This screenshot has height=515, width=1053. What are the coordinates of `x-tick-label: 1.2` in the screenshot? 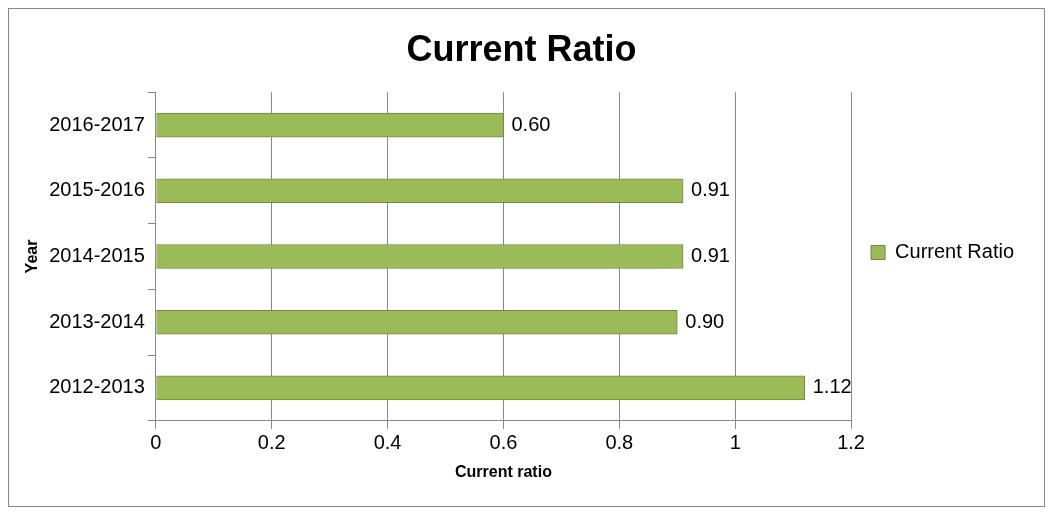 It's located at (851, 442).